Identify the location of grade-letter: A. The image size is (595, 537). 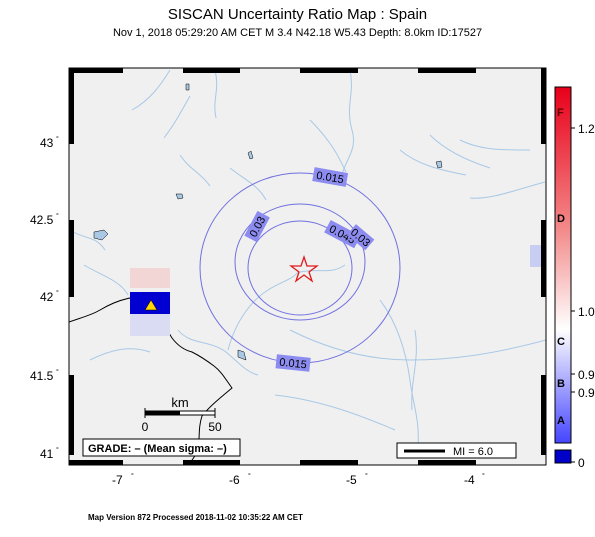
(561, 421).